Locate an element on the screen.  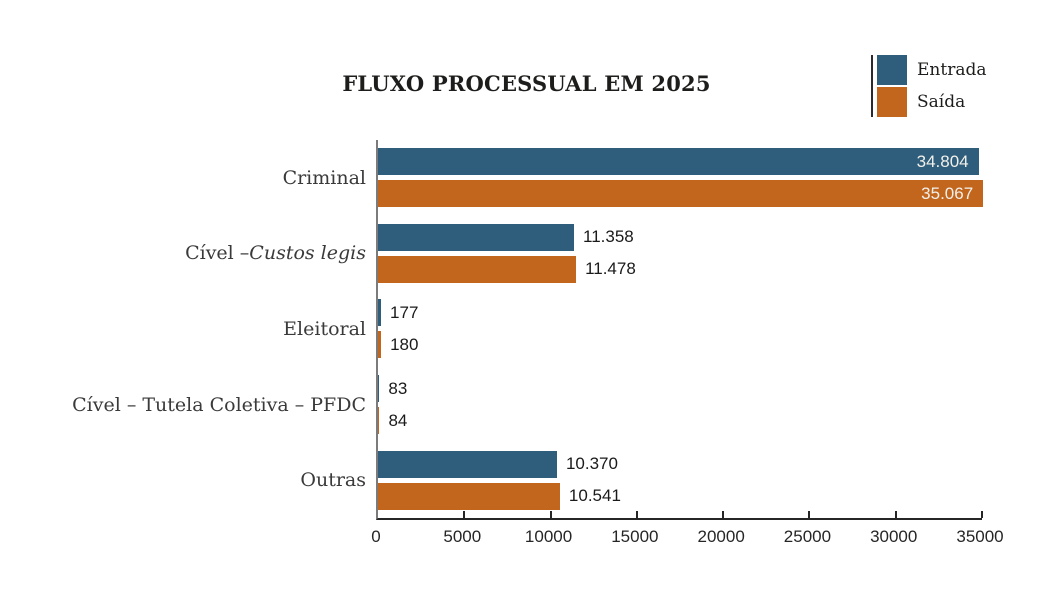
x-tick-label: 0 is located at coordinates (376, 536).